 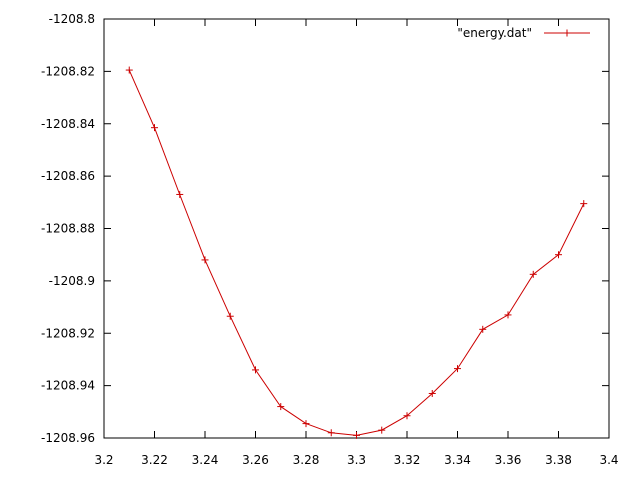 I want to click on x-tick-label: 3.34, so click(x=457, y=460).